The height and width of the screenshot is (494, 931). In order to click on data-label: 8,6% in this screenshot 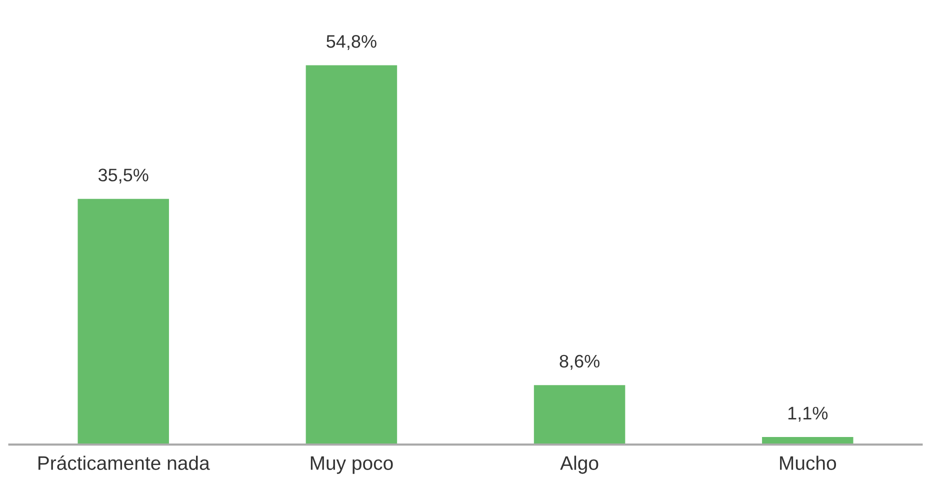, I will do `click(580, 362)`.